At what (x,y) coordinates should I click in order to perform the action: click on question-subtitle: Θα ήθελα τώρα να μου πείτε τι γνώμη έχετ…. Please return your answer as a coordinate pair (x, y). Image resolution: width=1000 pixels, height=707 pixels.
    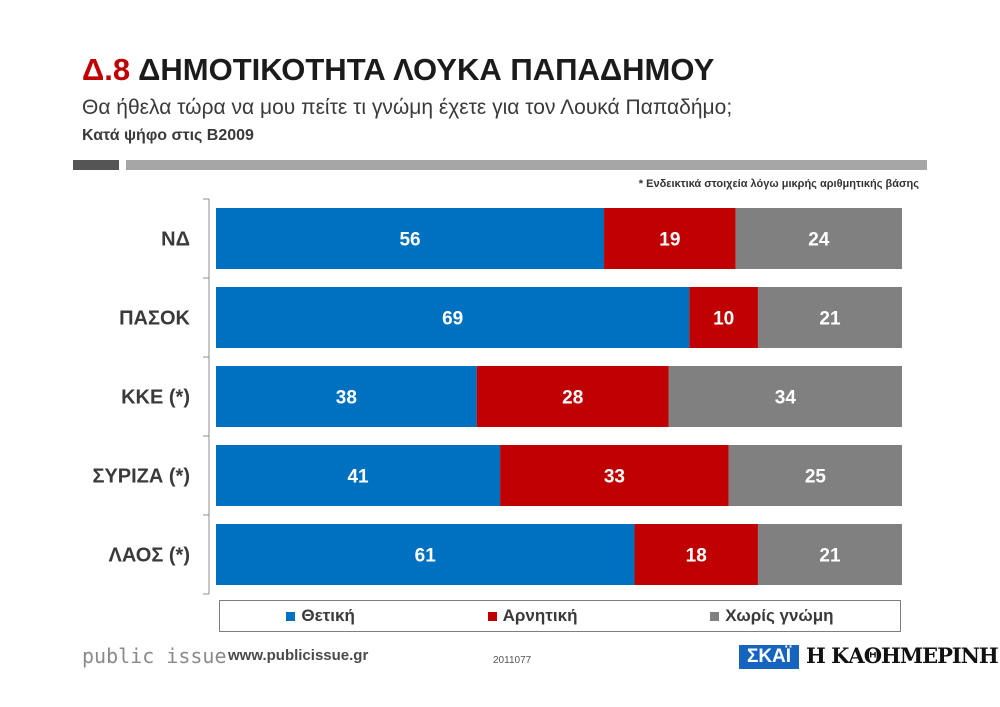
    Looking at the image, I should click on (407, 107).